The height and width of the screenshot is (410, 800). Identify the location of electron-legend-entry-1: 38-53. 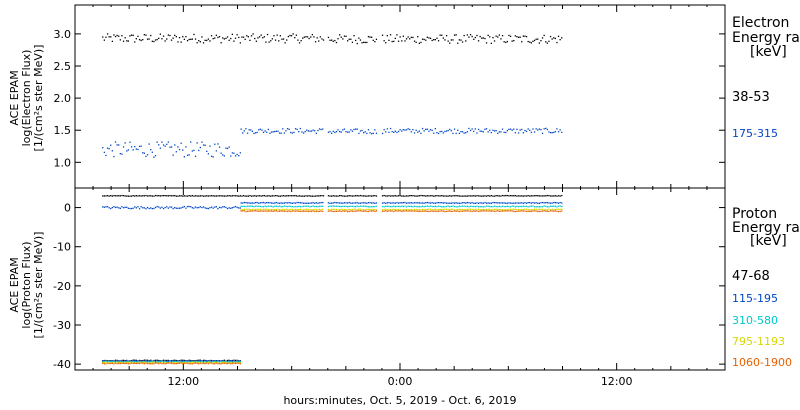
(751, 97).